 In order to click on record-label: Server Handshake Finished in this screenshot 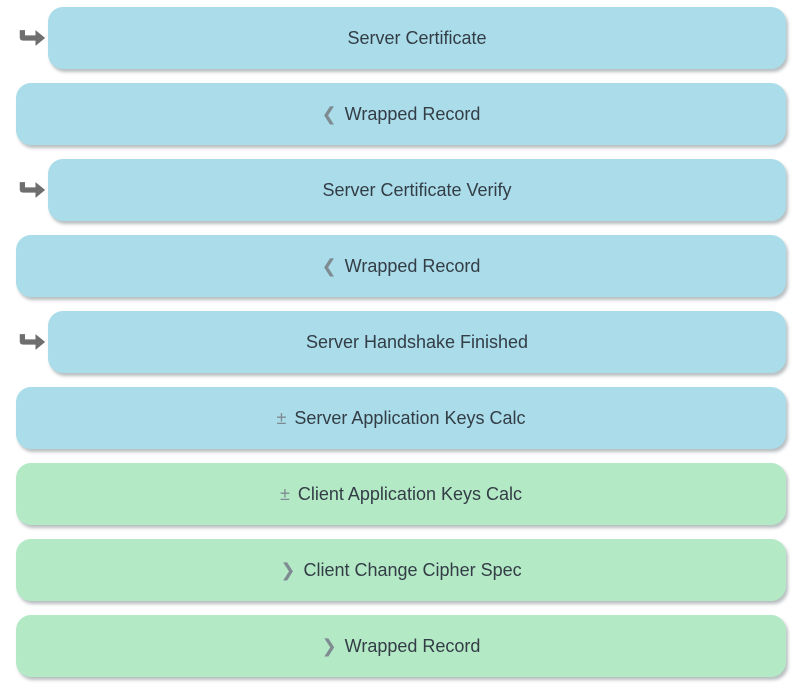, I will do `click(417, 341)`.